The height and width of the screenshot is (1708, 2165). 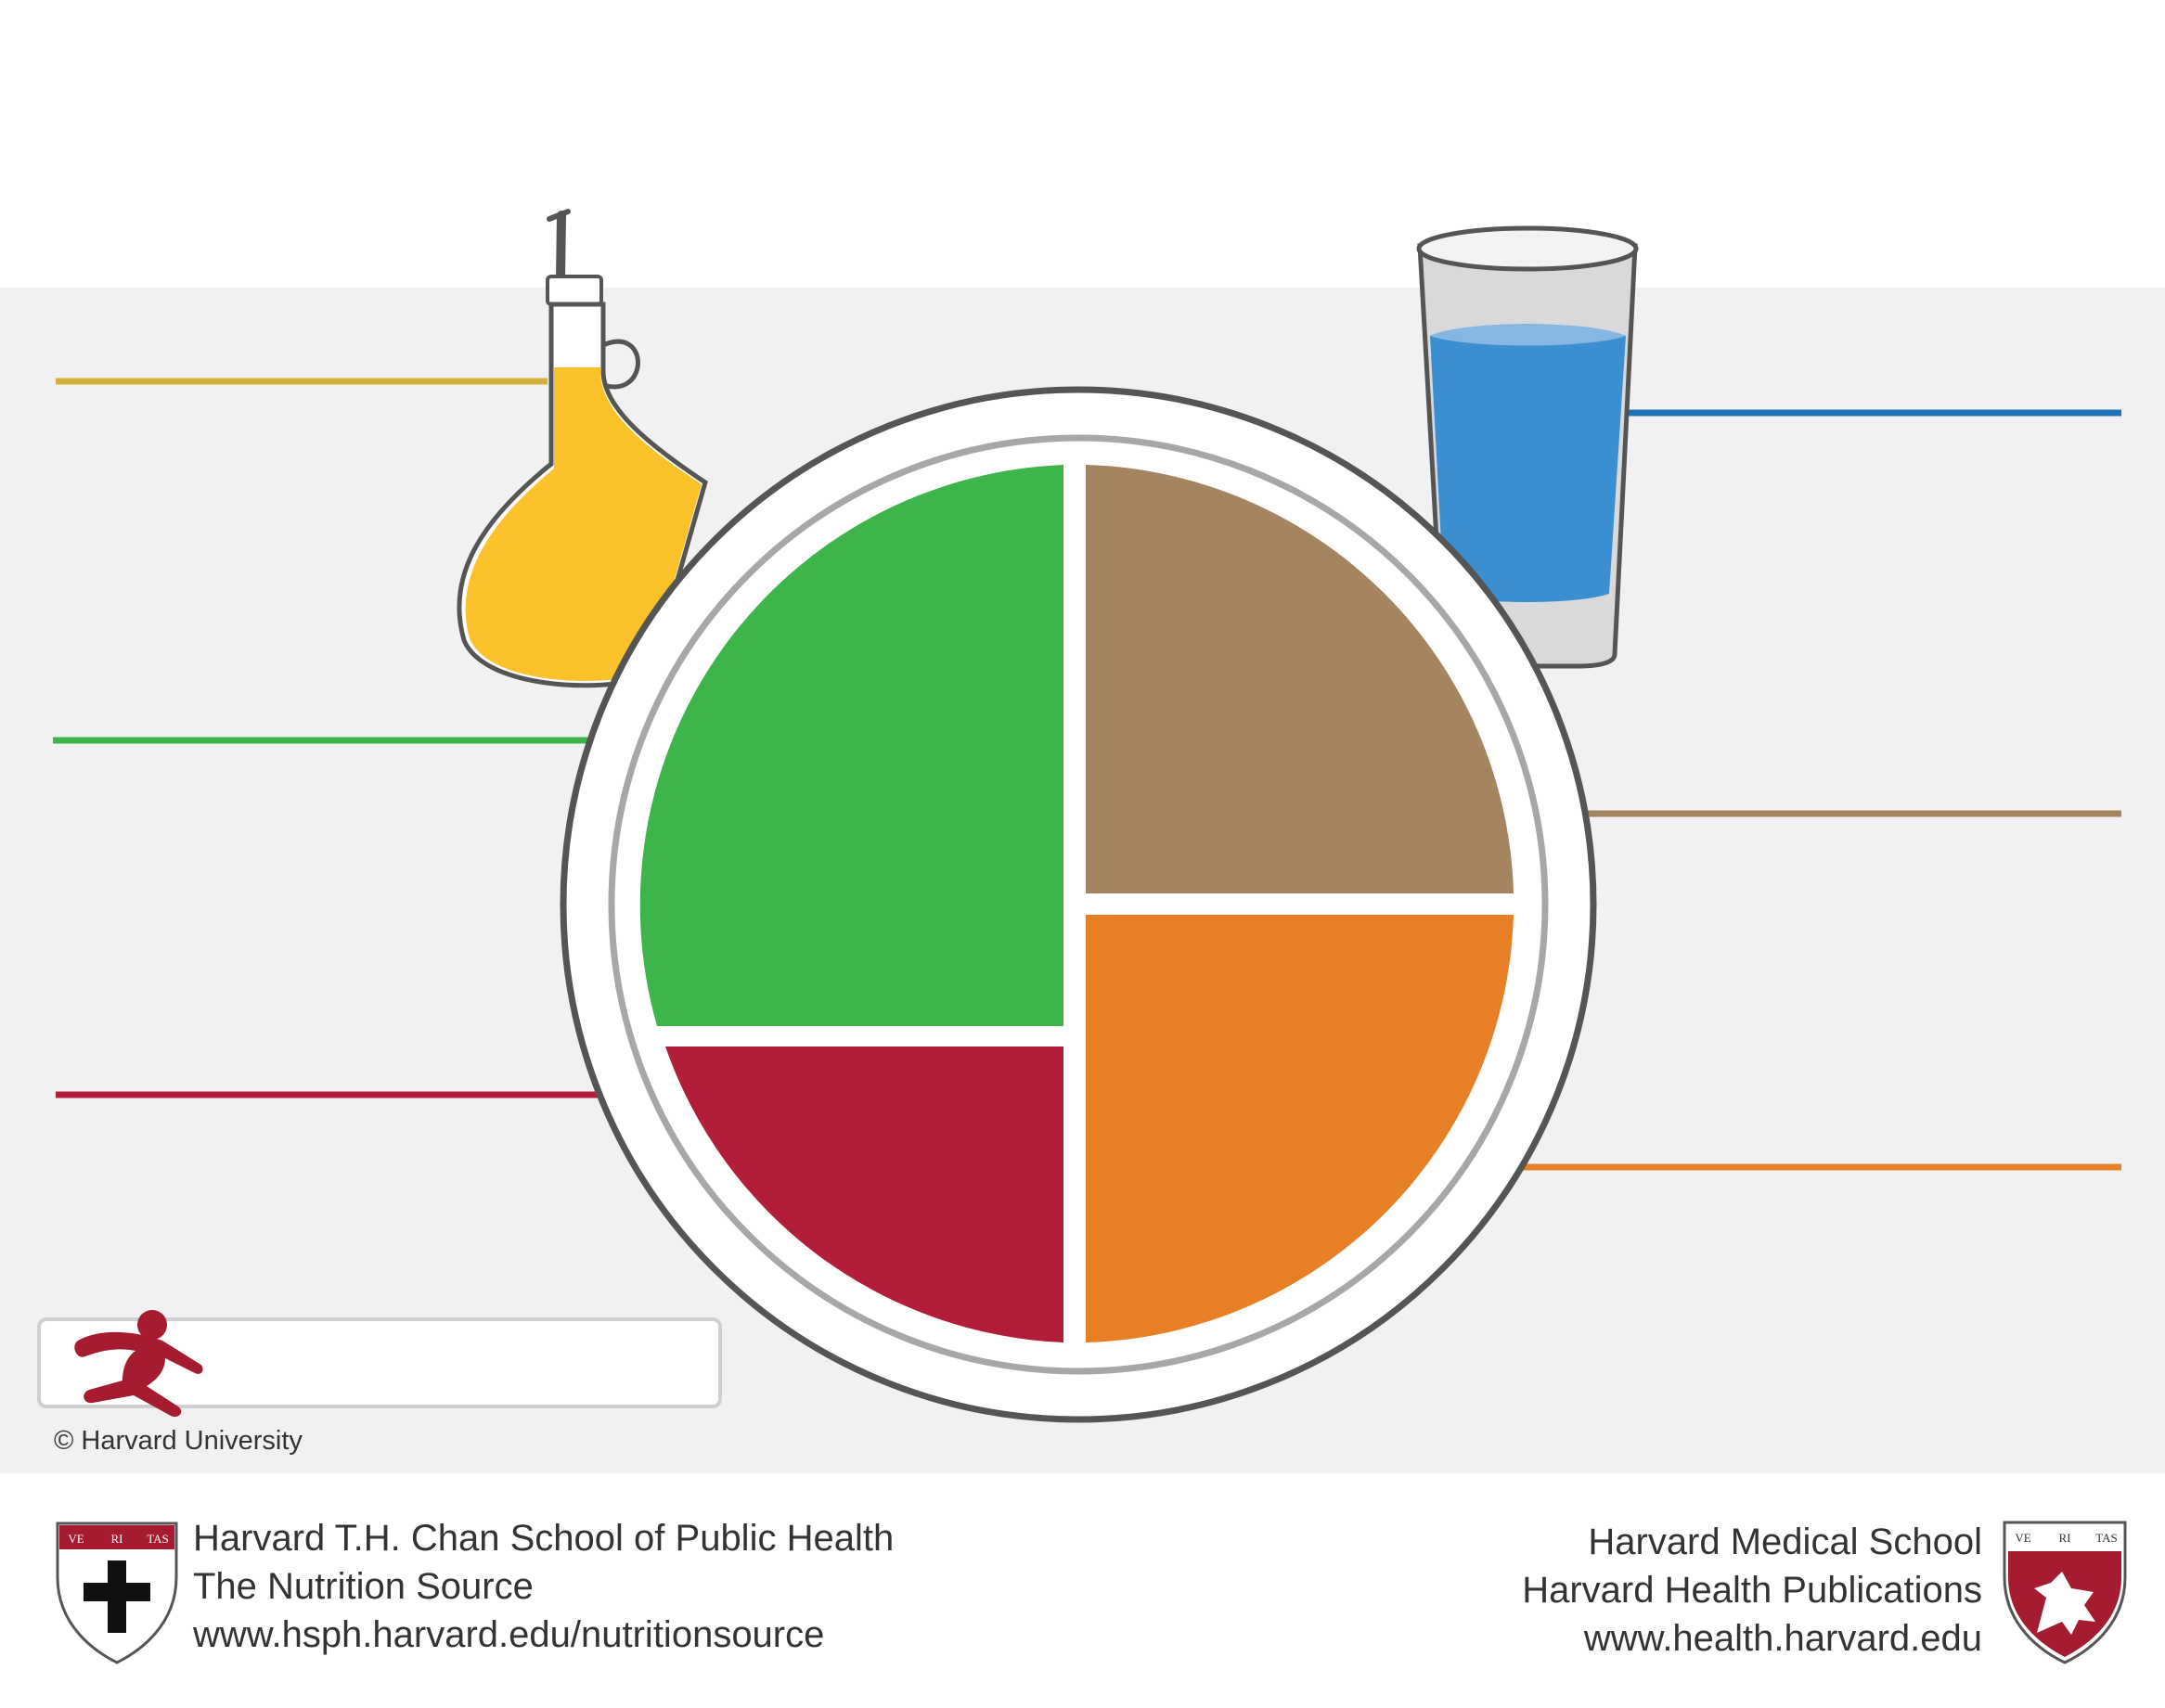 I want to click on harvard-chan-shield-text-3: TAS, so click(x=158, y=1539).